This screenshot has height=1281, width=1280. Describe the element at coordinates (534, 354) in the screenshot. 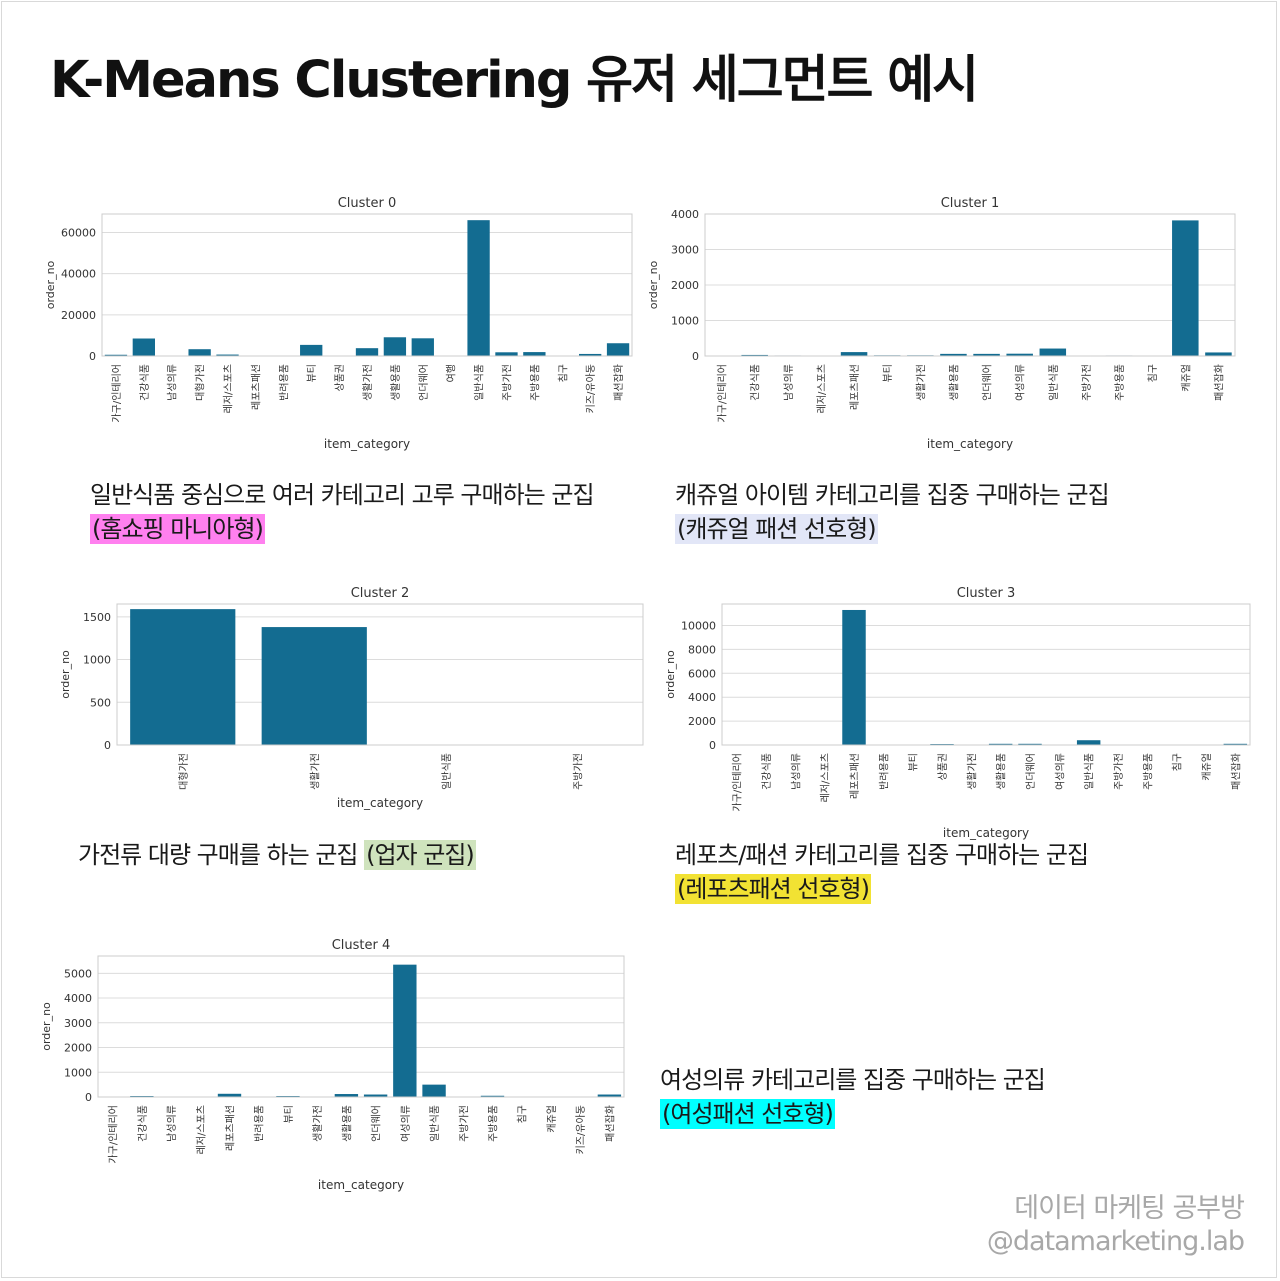

I see `bar-주방용품` at that location.